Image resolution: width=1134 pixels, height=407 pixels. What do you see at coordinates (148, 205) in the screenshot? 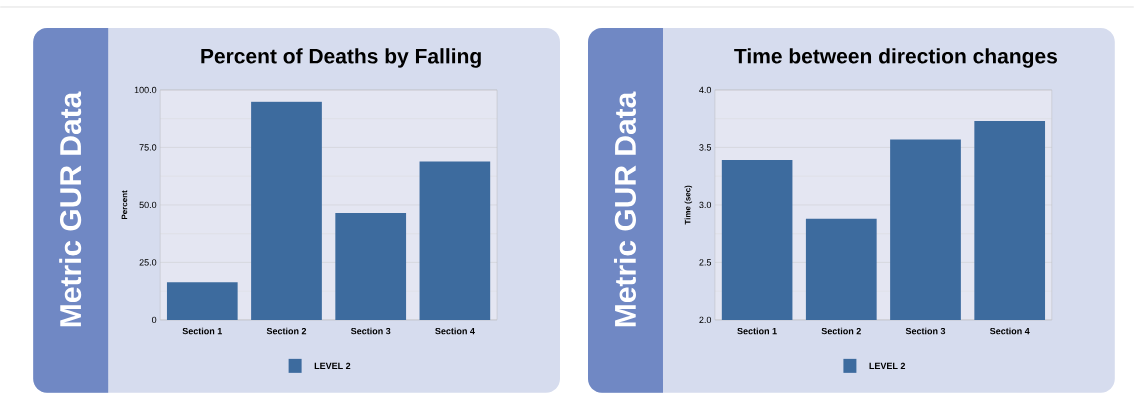
I see `y-tick-label: 50.0` at bounding box center [148, 205].